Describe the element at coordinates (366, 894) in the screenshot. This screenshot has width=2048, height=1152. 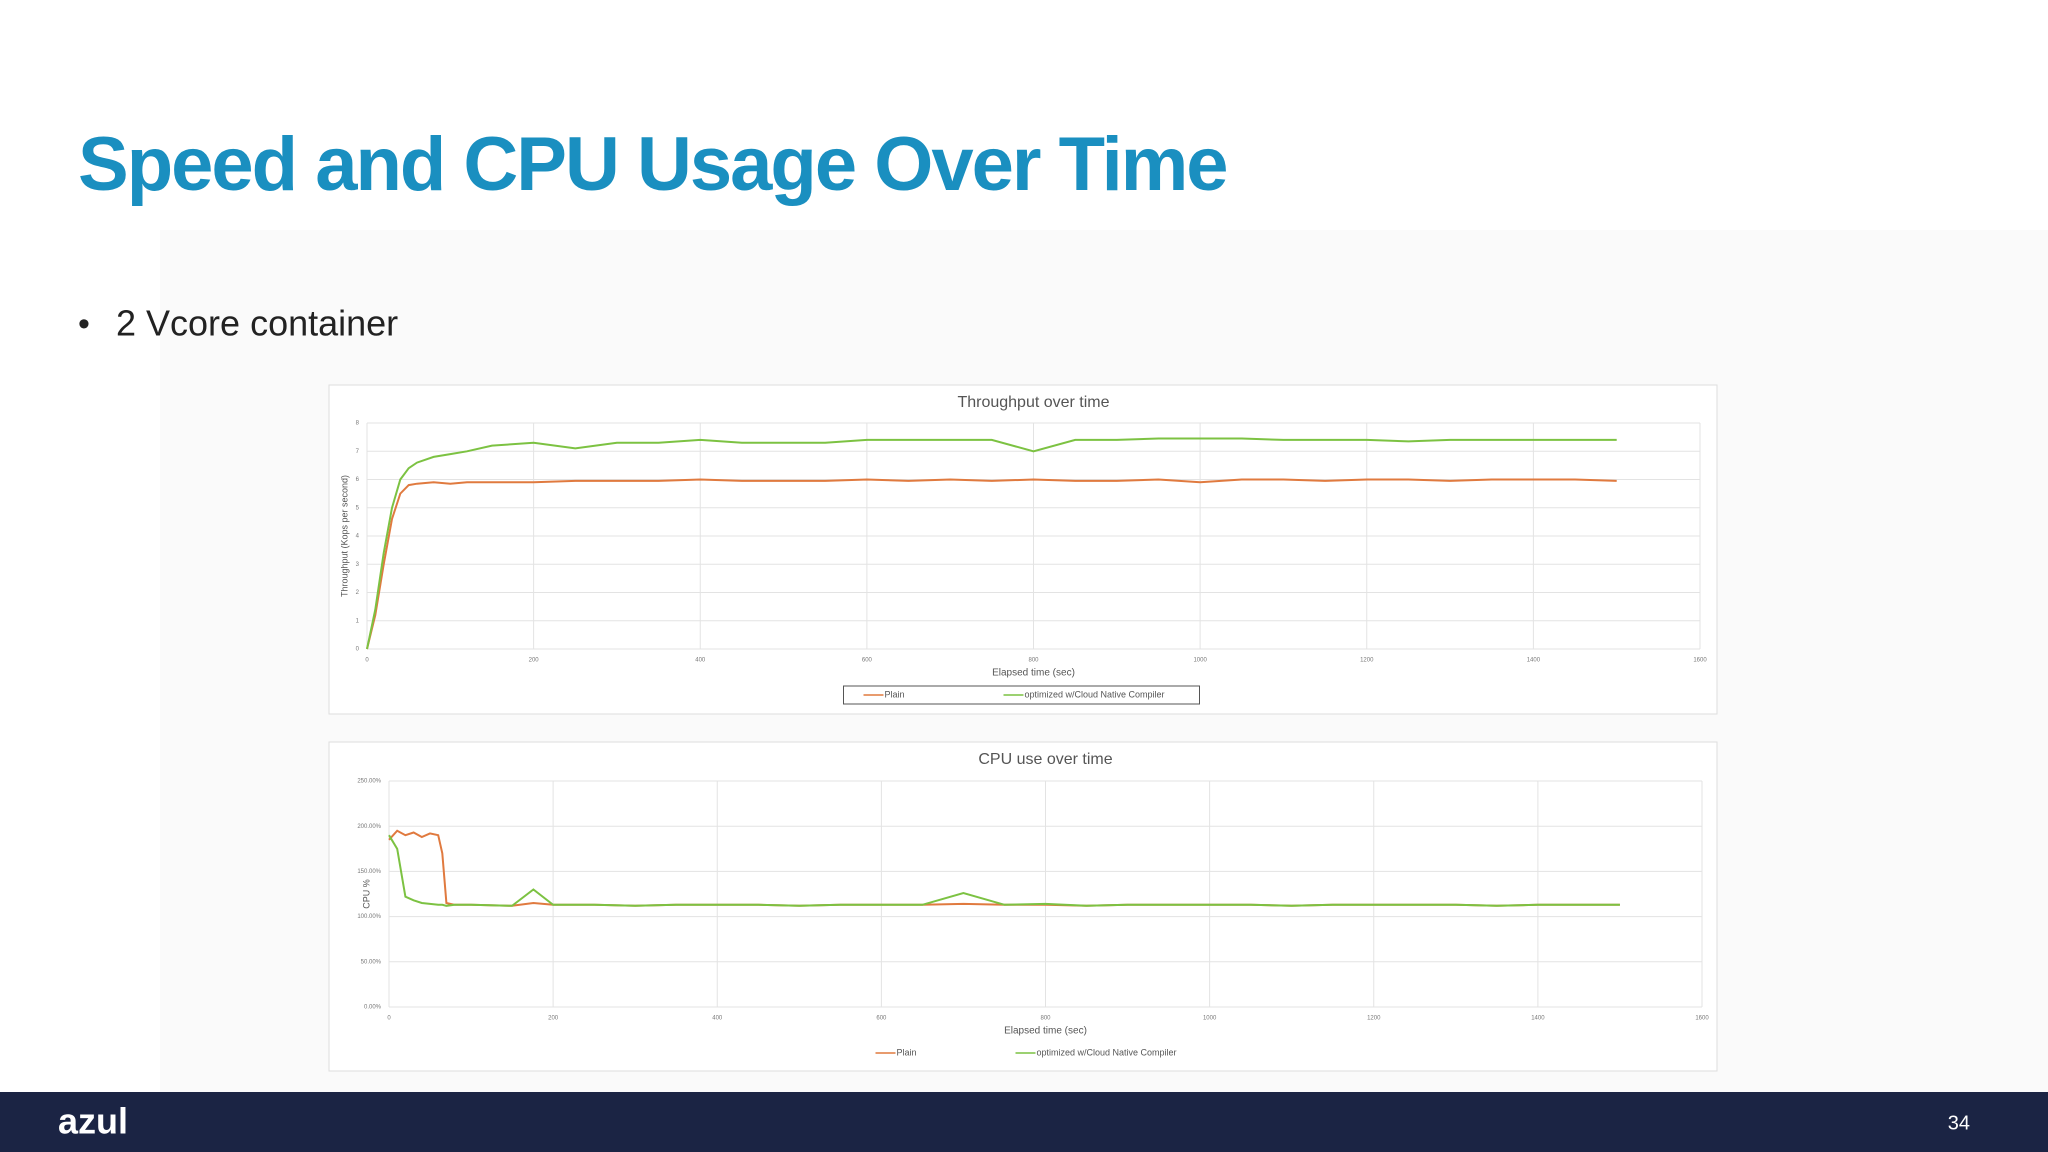
I see `y-axis-label: CPU %` at that location.